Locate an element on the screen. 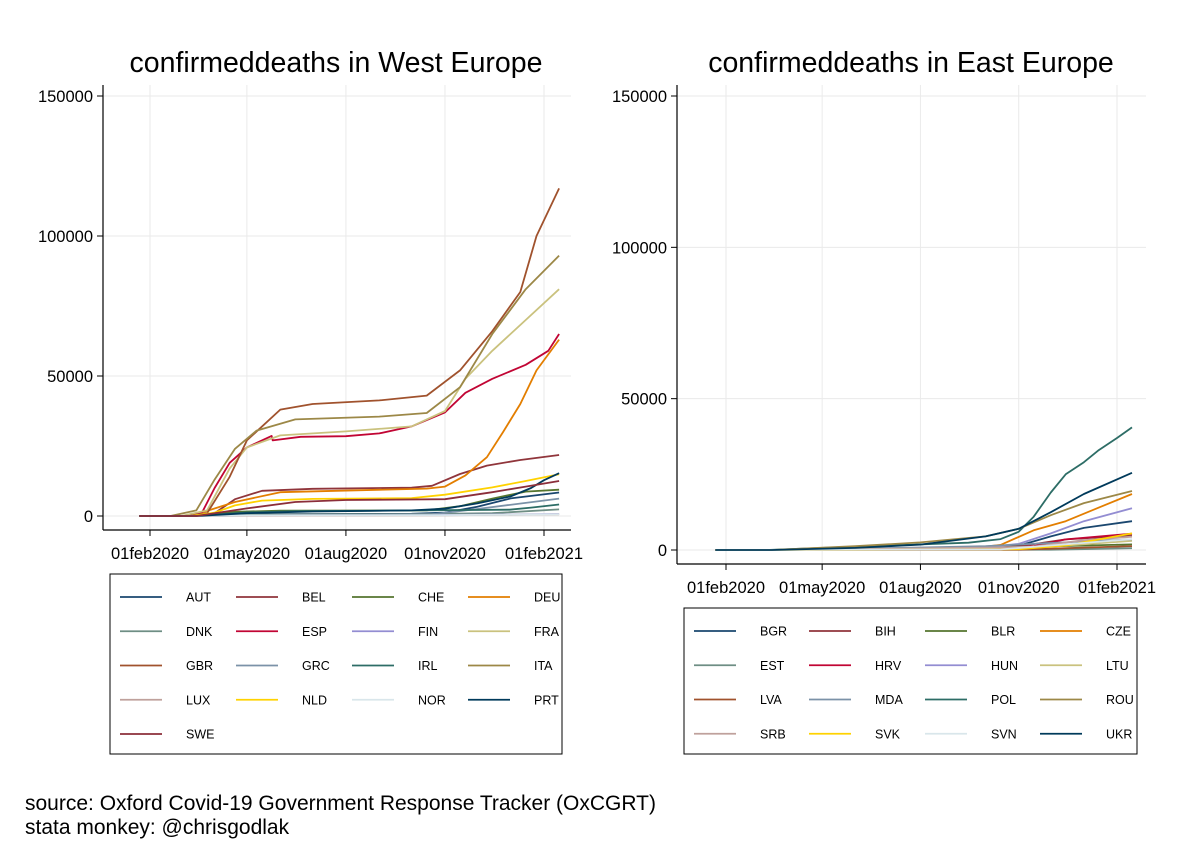  legend-label: CHE is located at coordinates (431, 598).